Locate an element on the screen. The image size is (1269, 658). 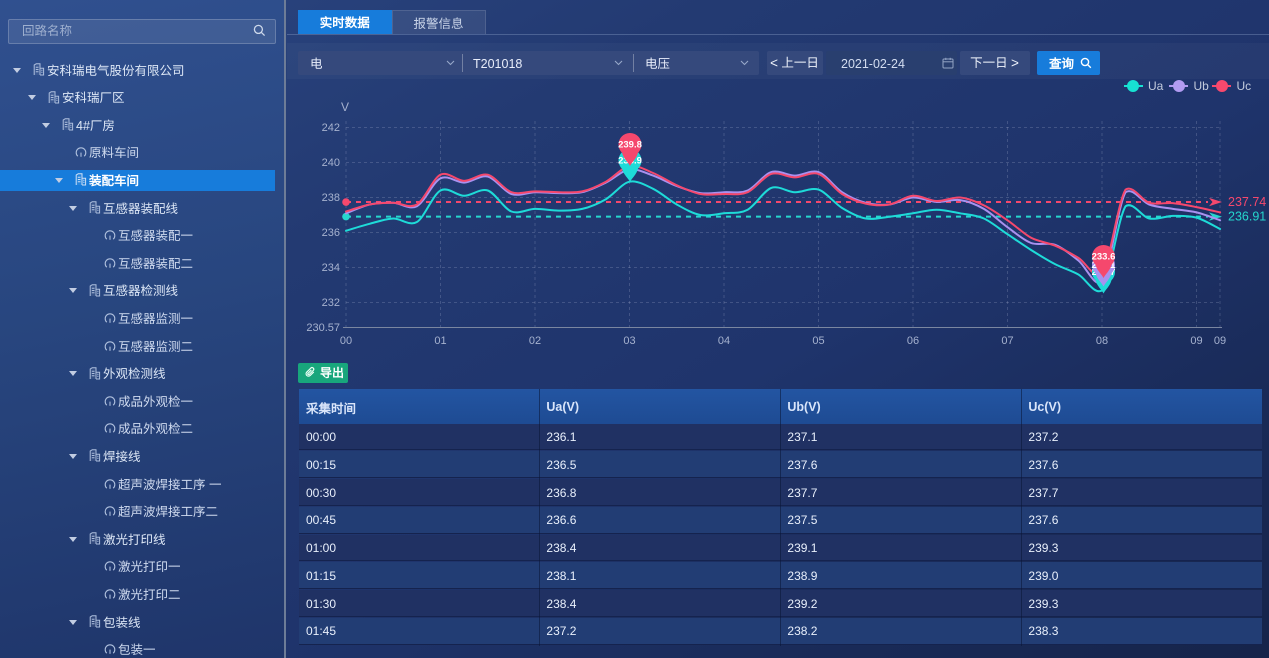
svg-text: 05 is located at coordinates (818, 341).